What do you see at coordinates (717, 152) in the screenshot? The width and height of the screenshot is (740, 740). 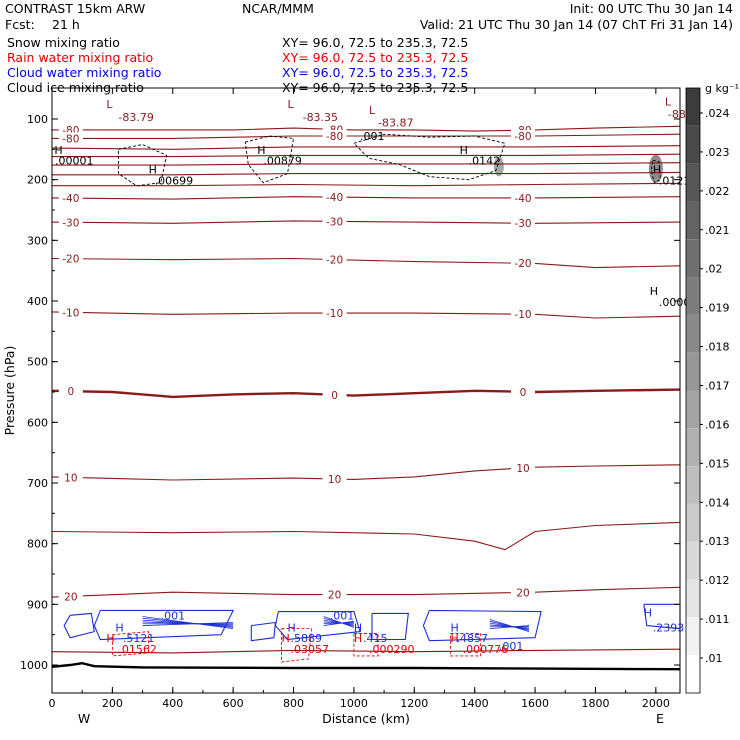 I see `colorbar-tick-label: .023` at bounding box center [717, 152].